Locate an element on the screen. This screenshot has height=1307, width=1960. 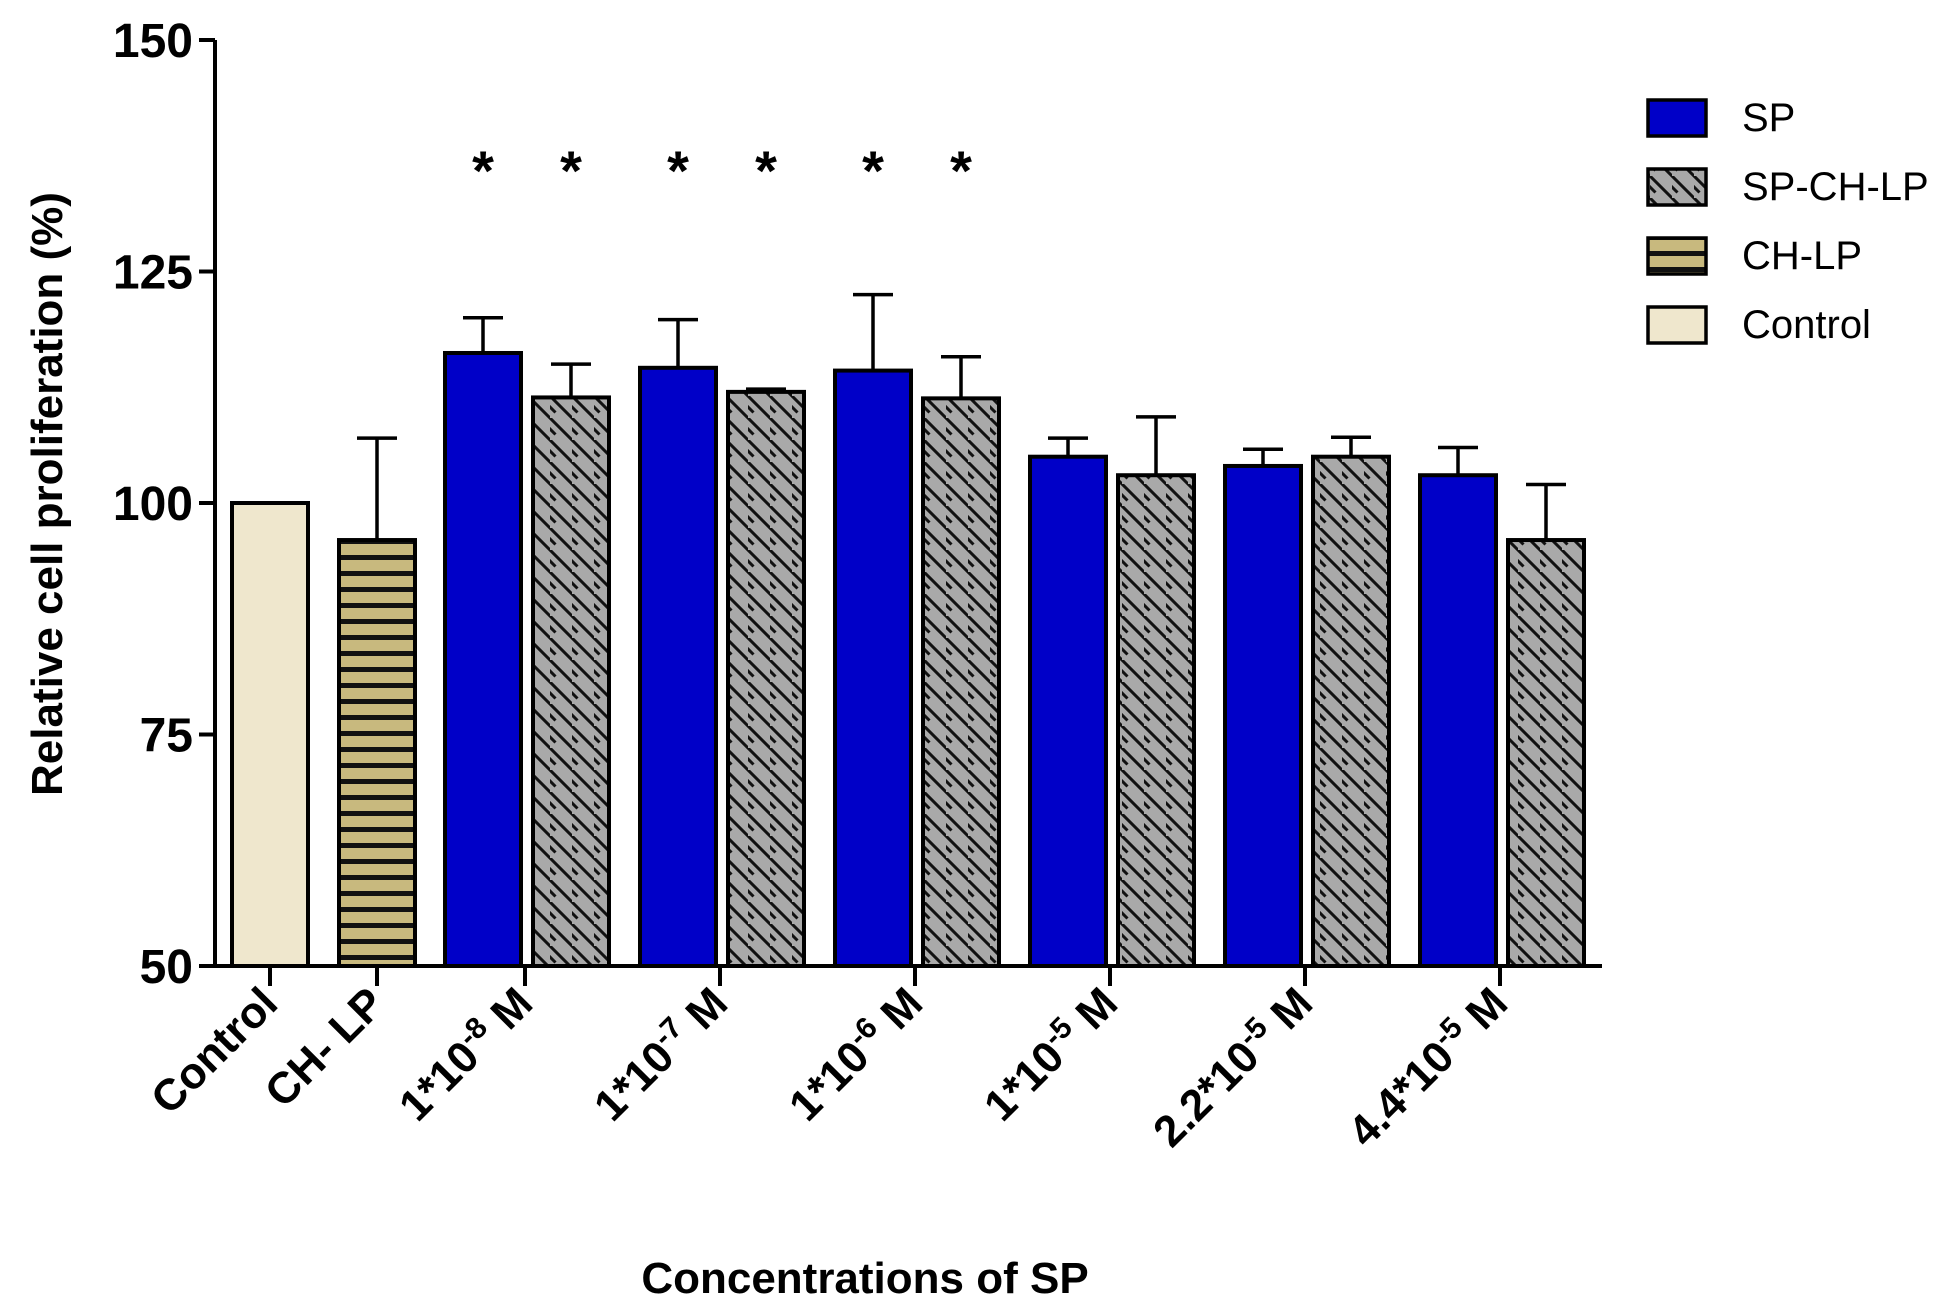
legend-label: SP is located at coordinates (1768, 118).